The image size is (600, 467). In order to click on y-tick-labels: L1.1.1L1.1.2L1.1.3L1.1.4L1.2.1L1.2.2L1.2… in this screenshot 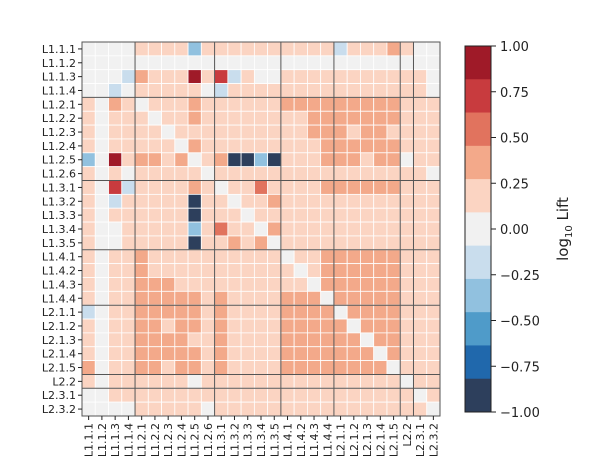, I will do `click(62, 229)`.